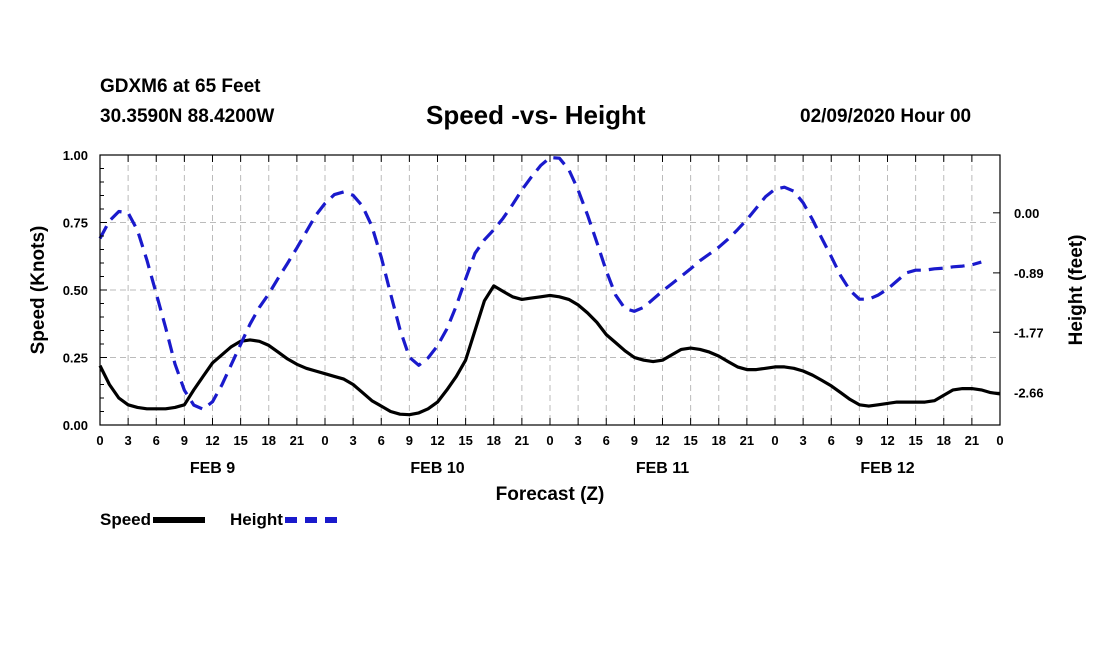 The image size is (1100, 650). I want to click on y-tick-label: 1.00, so click(75, 155).